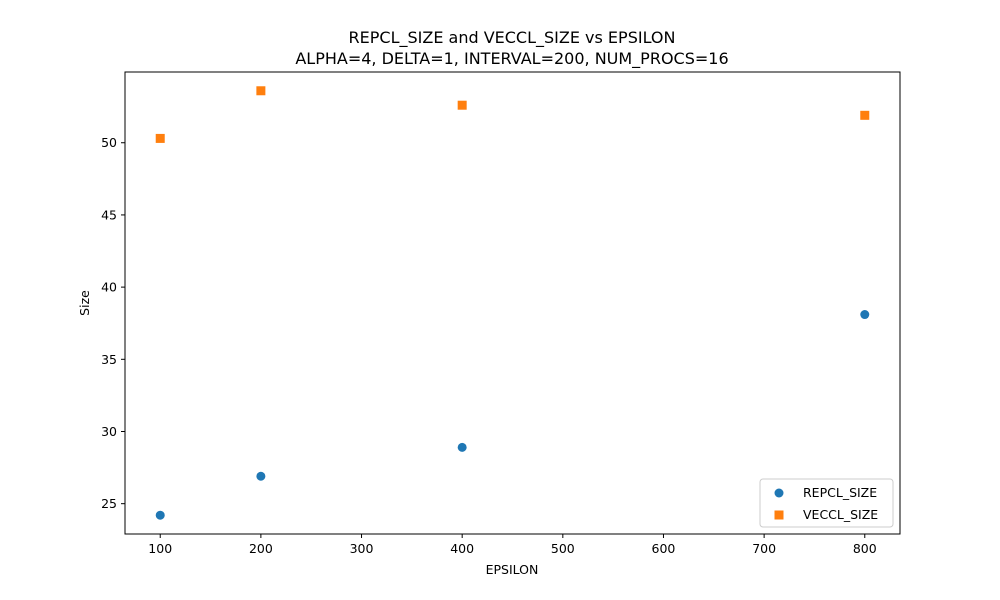 The width and height of the screenshot is (1000, 600). Describe the element at coordinates (109, 431) in the screenshot. I see `y-tick-label: 30` at that location.